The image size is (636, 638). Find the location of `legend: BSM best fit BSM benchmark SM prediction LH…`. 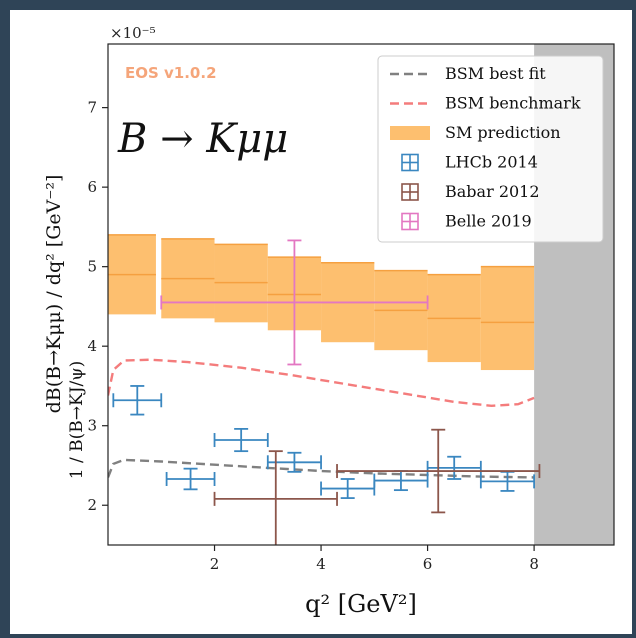

legend: BSM best fit BSM benchmark SM prediction LH… is located at coordinates (490, 149).